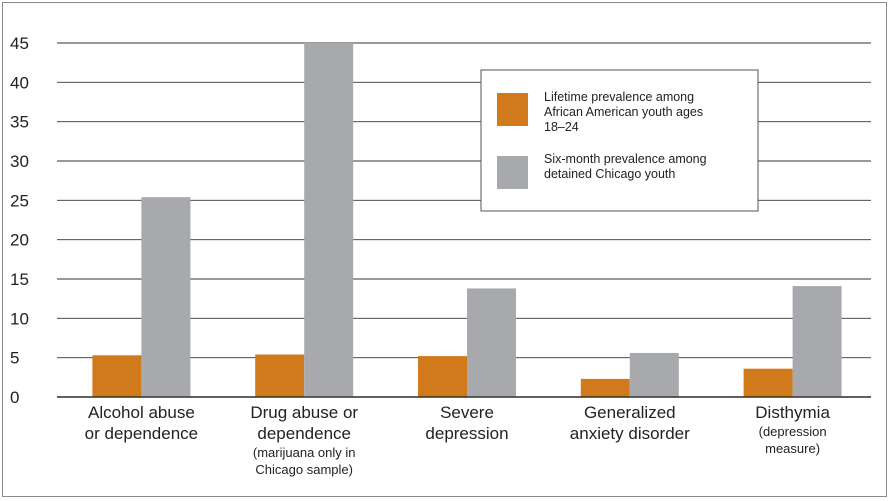 The width and height of the screenshot is (891, 501). I want to click on legend-swatch-lifetime, so click(512, 109).